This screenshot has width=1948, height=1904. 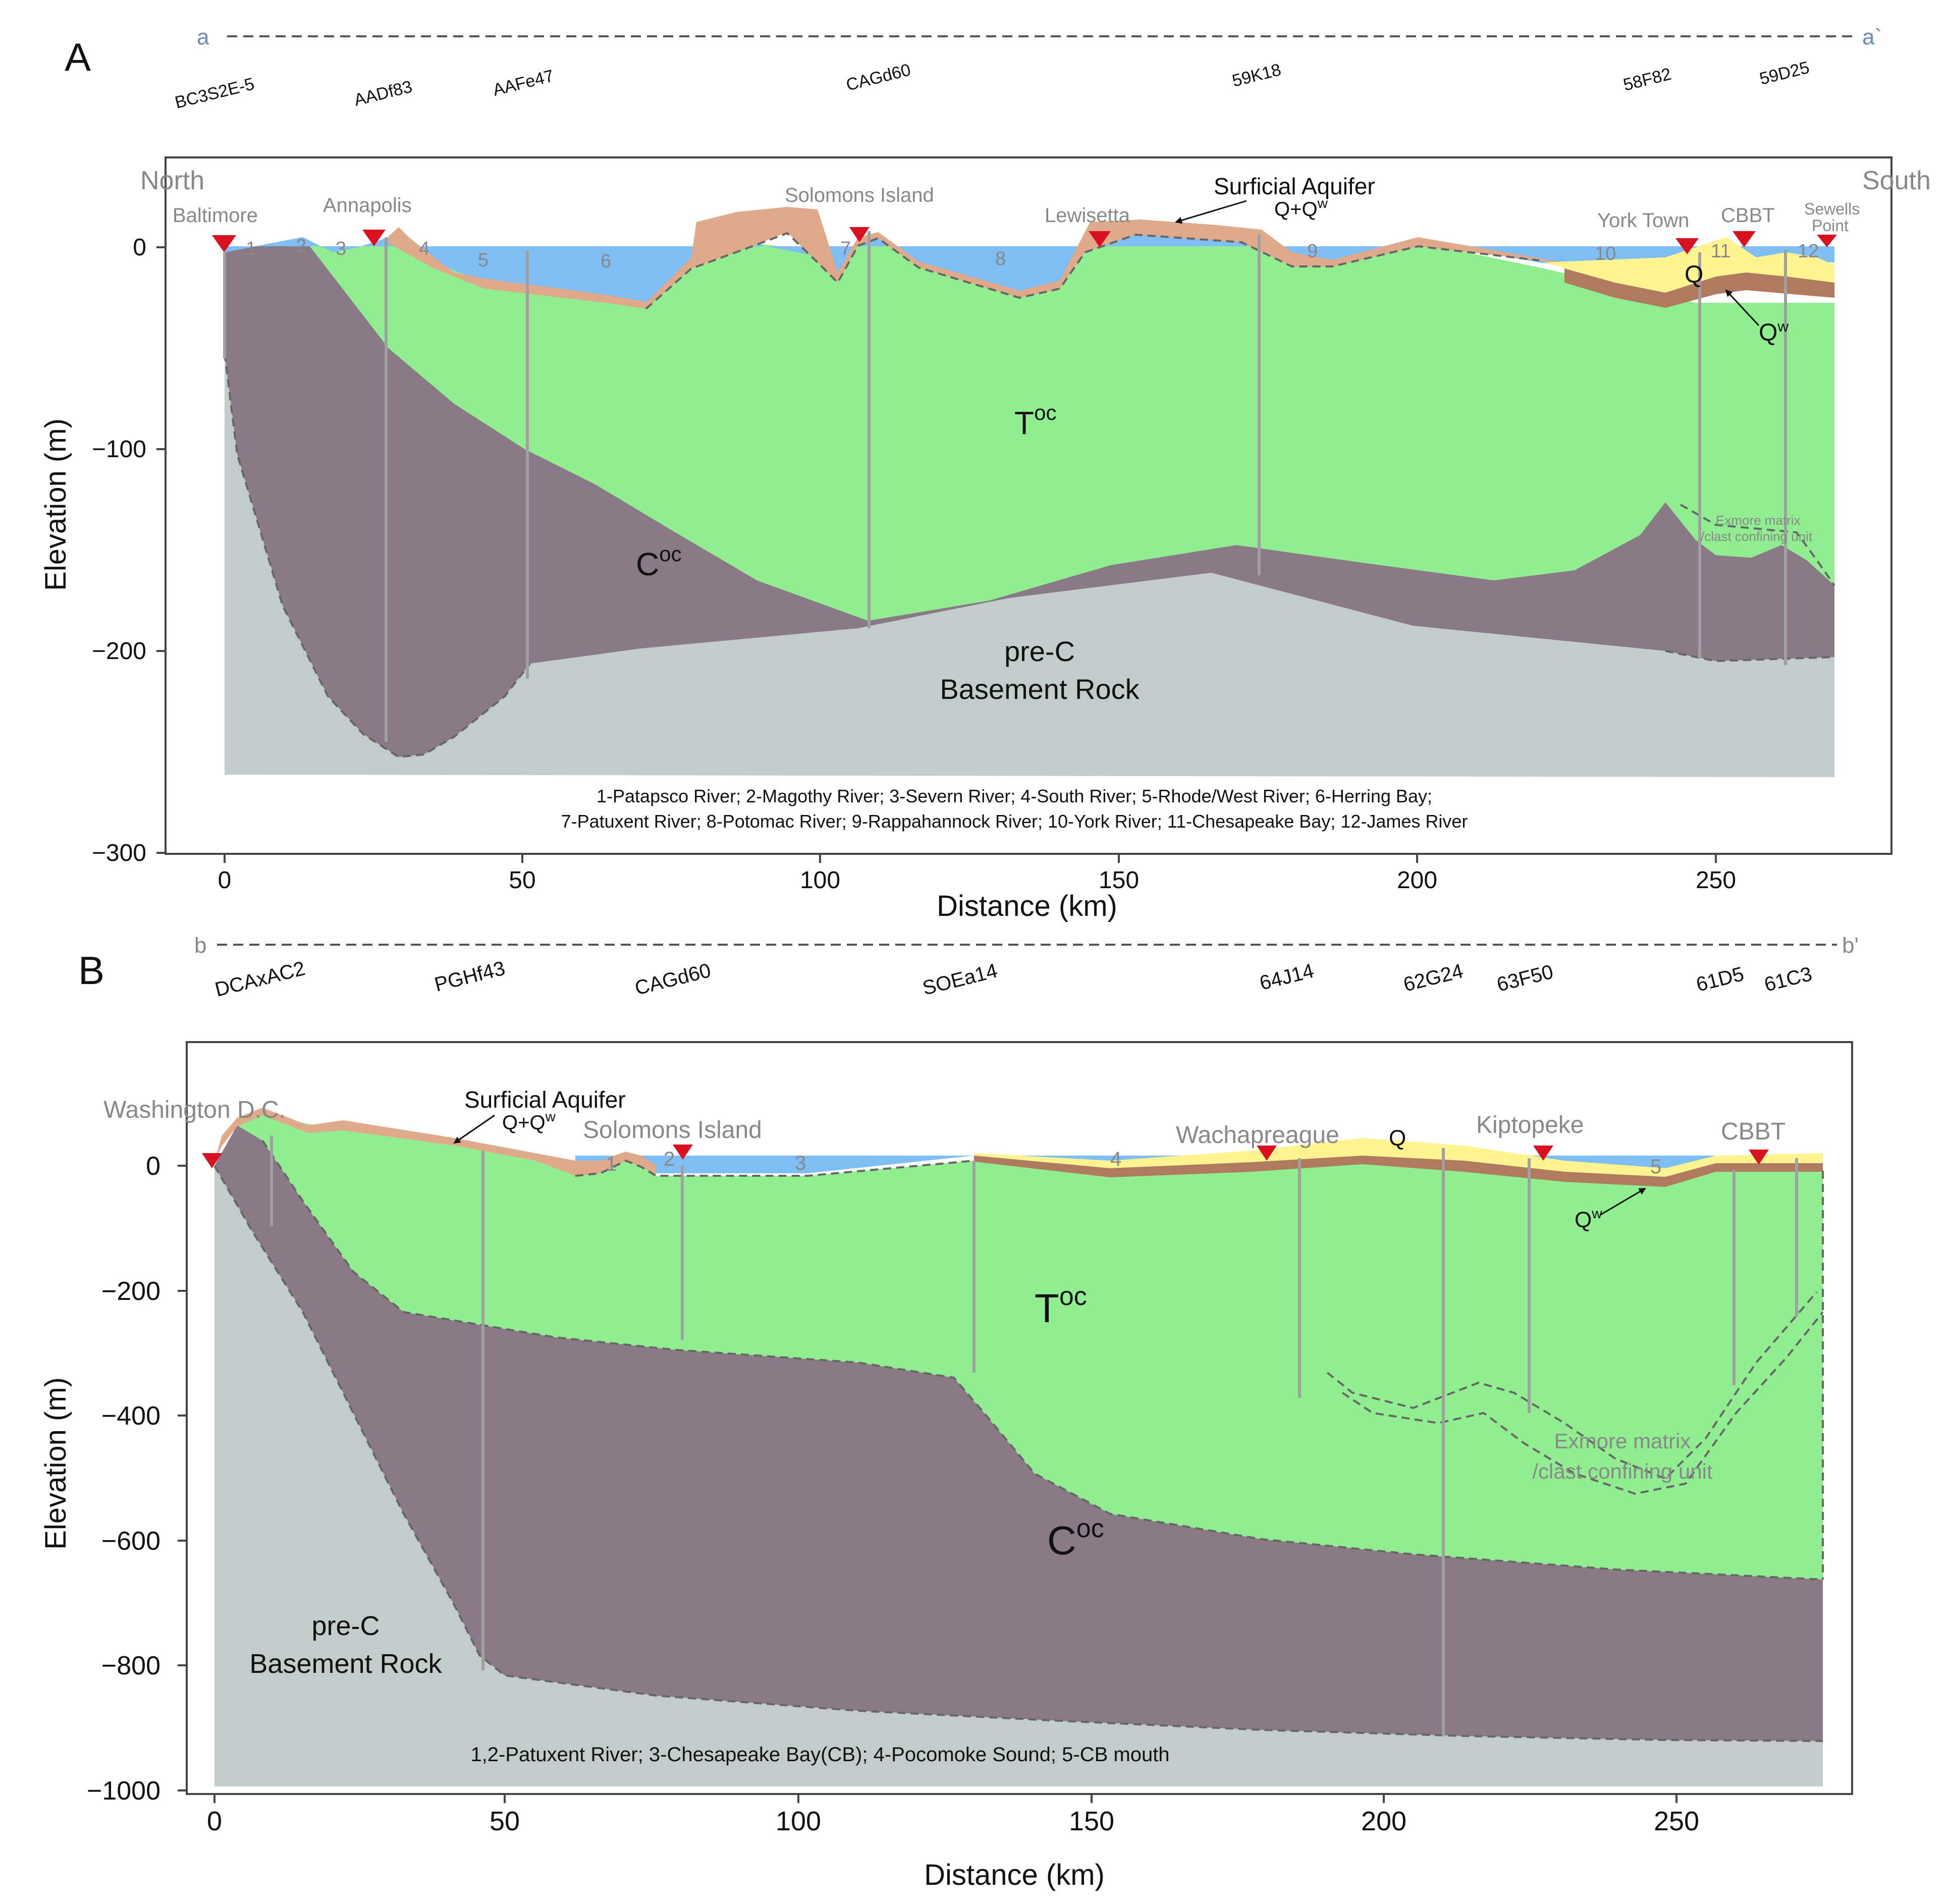 What do you see at coordinates (78, 57) in the screenshot?
I see `panel-a-letter: A` at bounding box center [78, 57].